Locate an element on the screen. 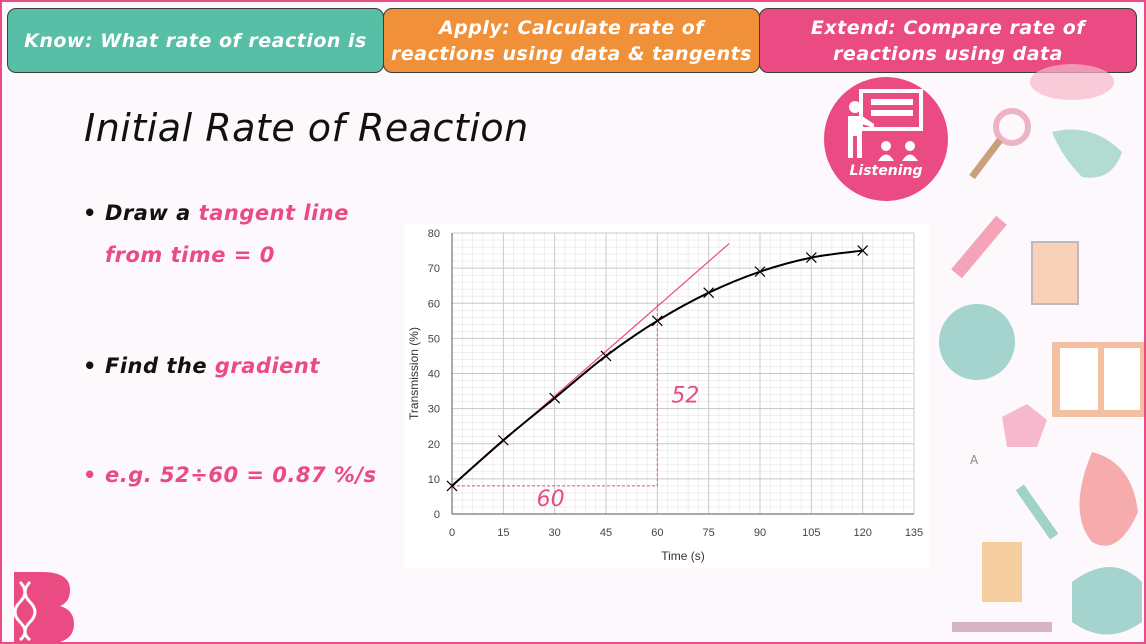 This screenshot has width=1146, height=644. y-tick-label: 60 is located at coordinates (434, 304).